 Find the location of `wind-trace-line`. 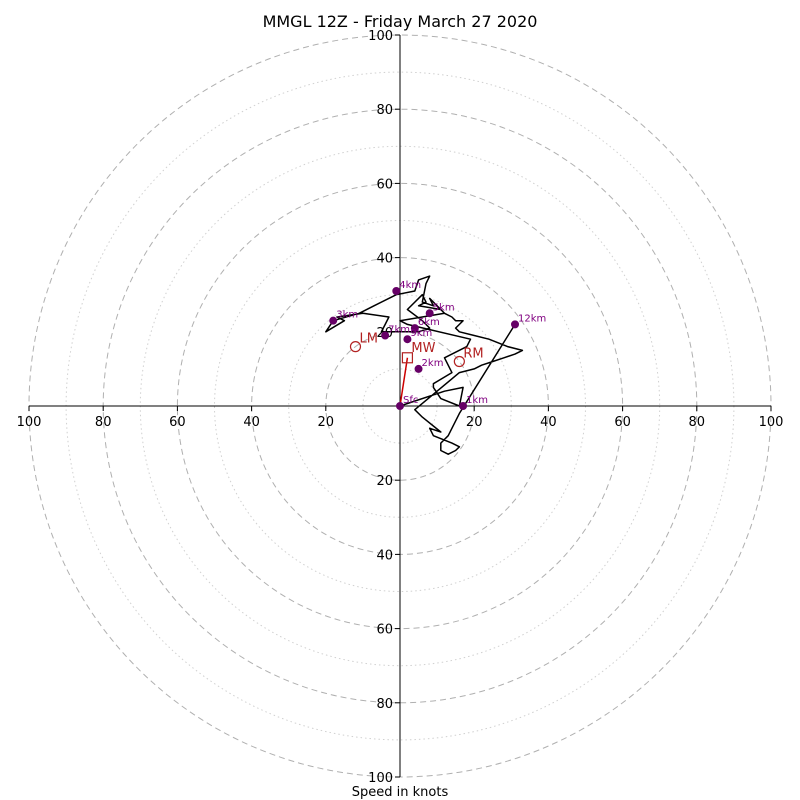

wind-trace-line is located at coordinates (424, 365).